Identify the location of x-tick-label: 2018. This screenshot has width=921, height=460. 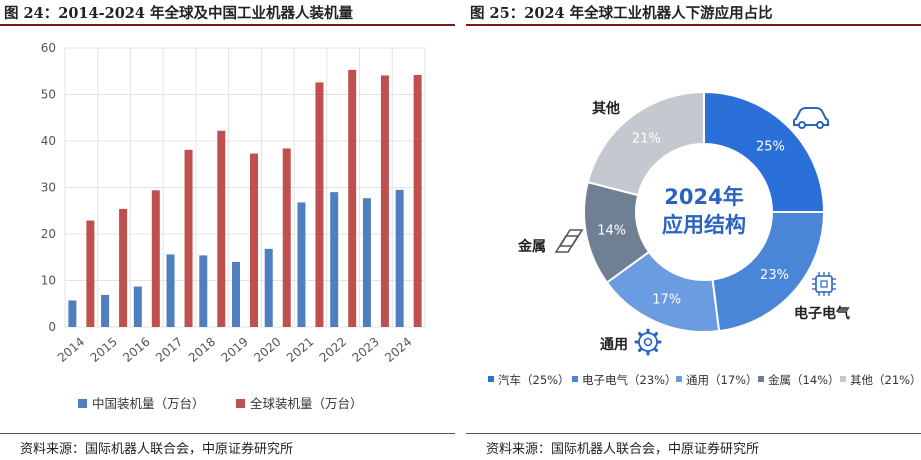
(202, 350).